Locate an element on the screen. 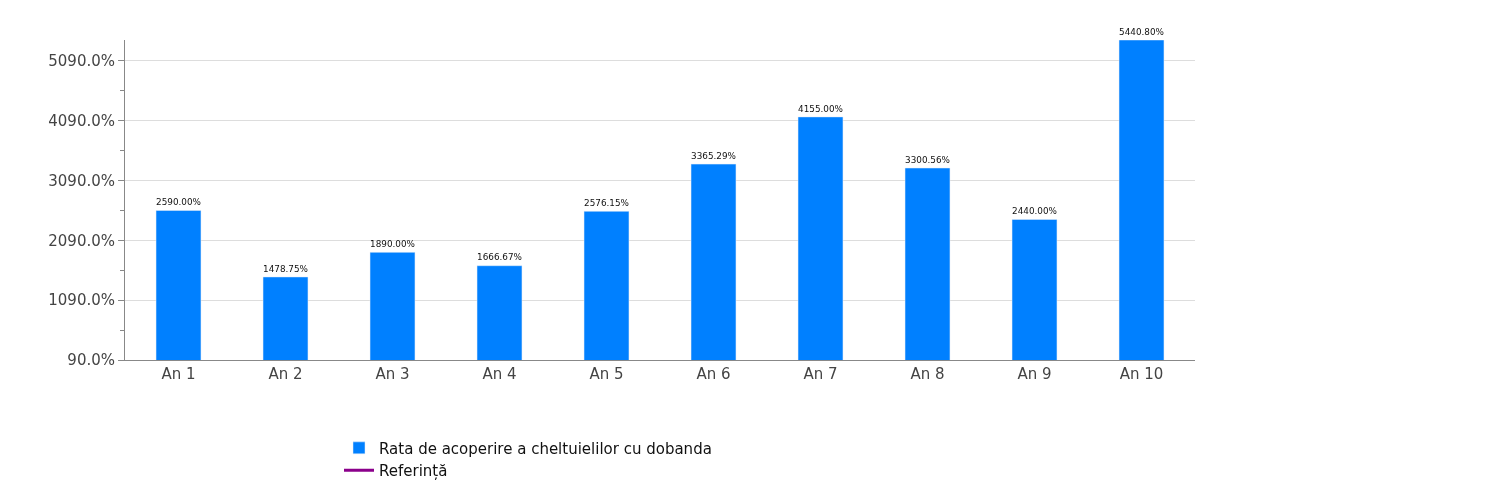 Image resolution: width=1500 pixels, height=497 pixels. x-tick-label: An 10 is located at coordinates (1141, 374).